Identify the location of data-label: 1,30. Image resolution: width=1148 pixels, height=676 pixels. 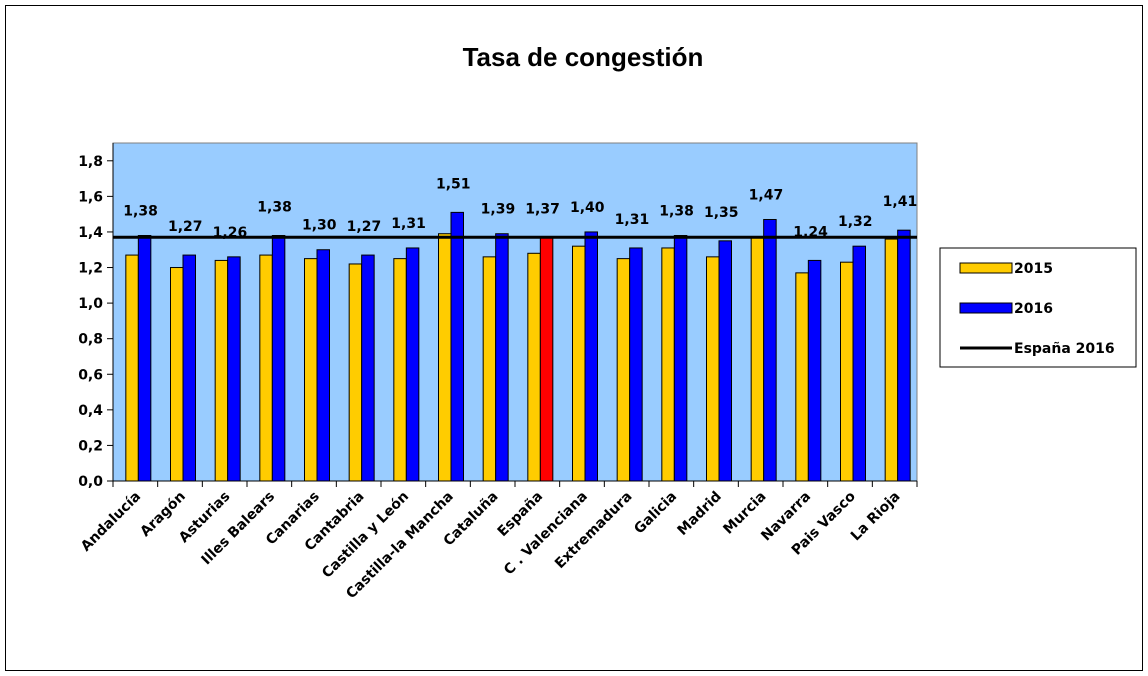
(319, 226).